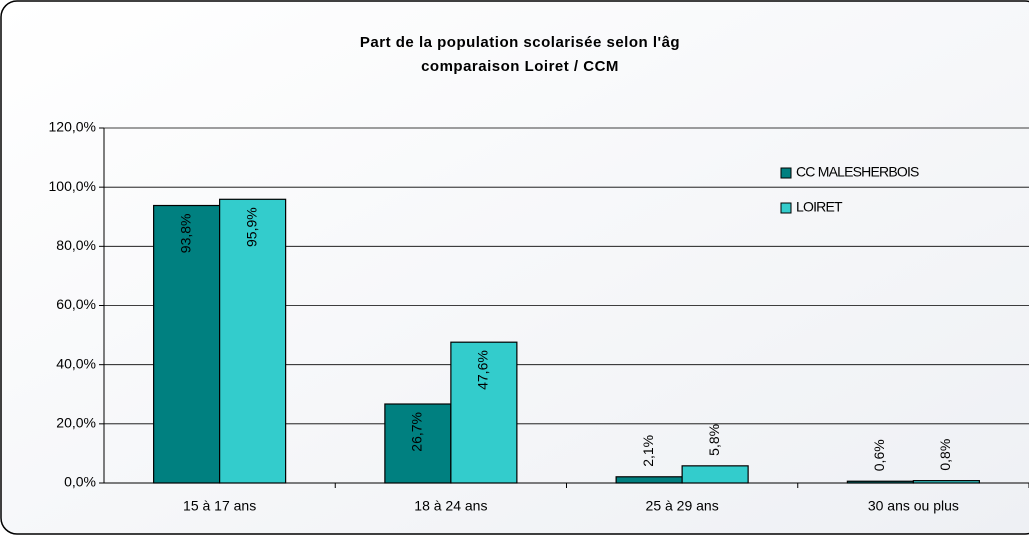 This screenshot has width=1029, height=536. I want to click on chart-subtitle: comparaison Loiret / CCM, so click(520, 66).